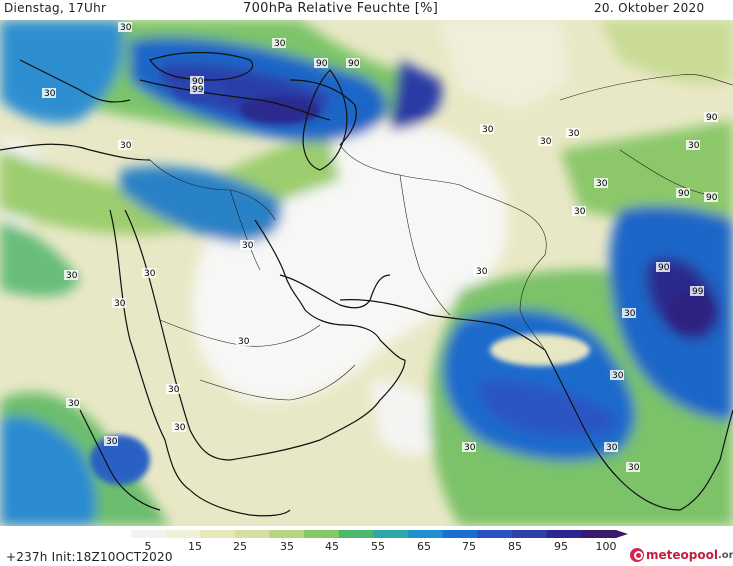 This screenshot has width=733, height=566. Describe the element at coordinates (378, 546) in the screenshot. I see `colorbar-tick-label: 55` at that location.